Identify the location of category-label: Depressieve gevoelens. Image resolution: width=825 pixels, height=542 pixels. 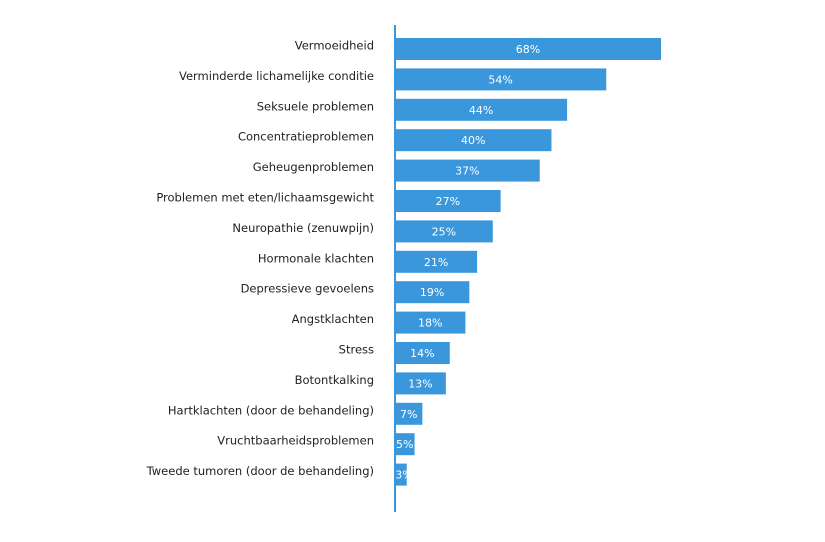
(307, 289).